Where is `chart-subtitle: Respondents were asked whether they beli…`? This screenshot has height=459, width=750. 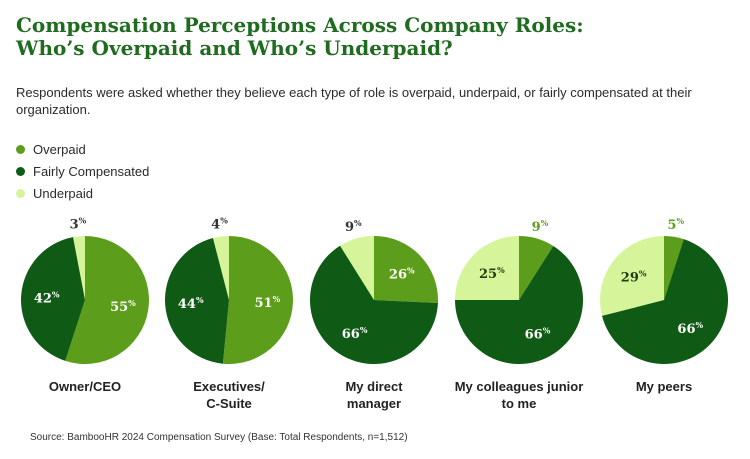 chart-subtitle: Respondents were asked whether they beli… is located at coordinates (354, 101).